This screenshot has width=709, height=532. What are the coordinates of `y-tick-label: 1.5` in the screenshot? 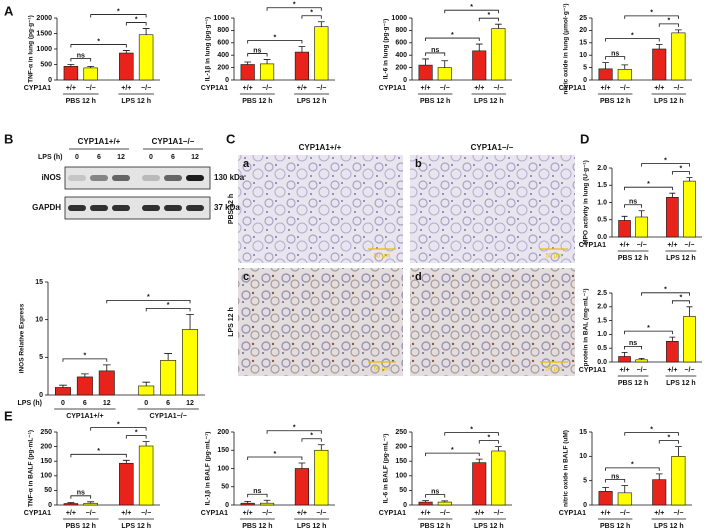 It's located at (602, 320).